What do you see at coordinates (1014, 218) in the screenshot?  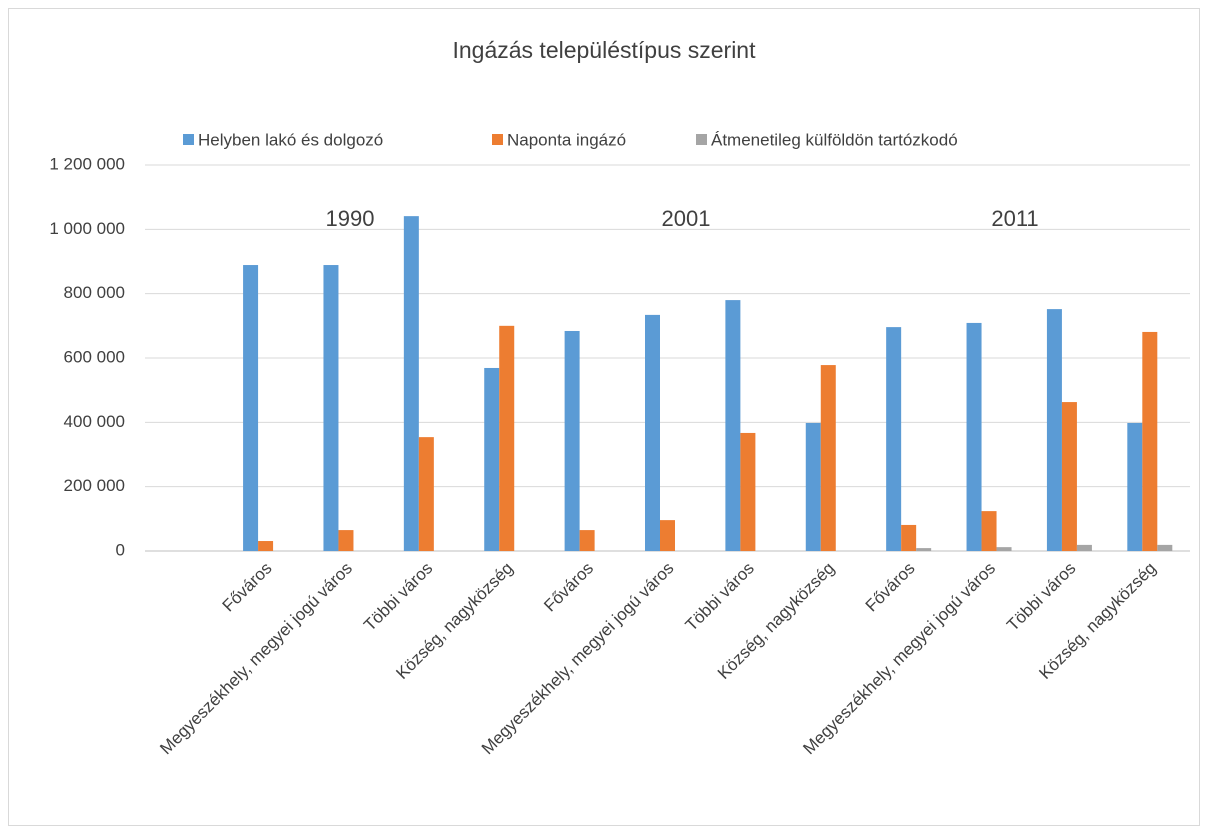 I see `annotation: 2011` at bounding box center [1014, 218].